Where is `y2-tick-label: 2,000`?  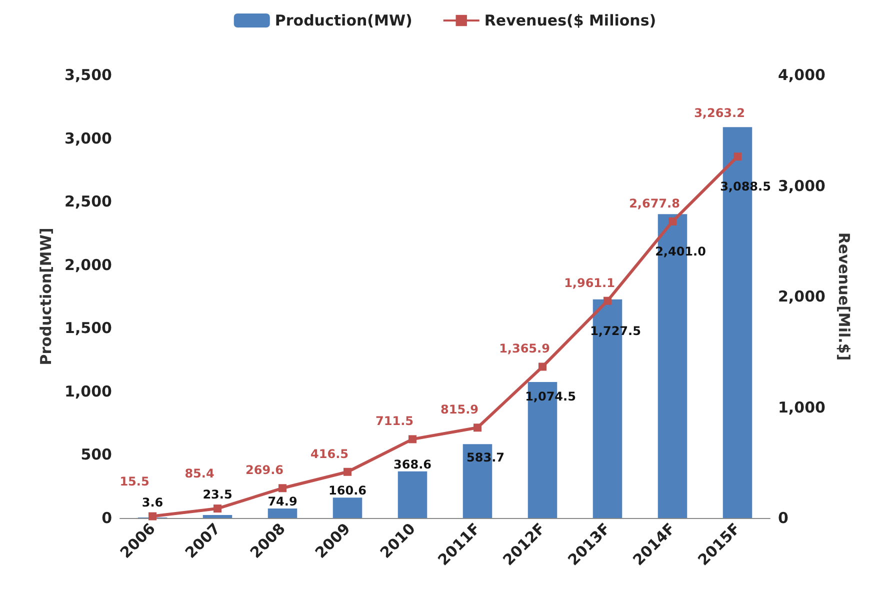 y2-tick-label: 2,000 is located at coordinates (802, 297).